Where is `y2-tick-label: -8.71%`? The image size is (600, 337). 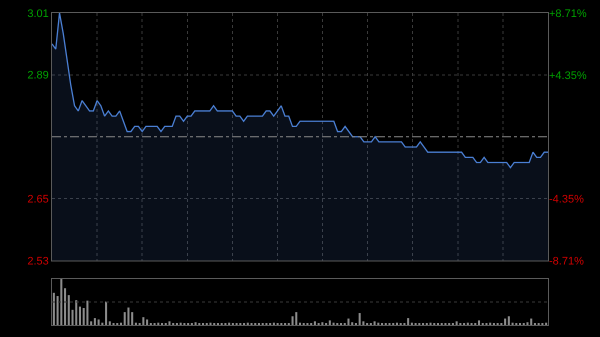 y2-tick-label: -8.71% is located at coordinates (566, 261).